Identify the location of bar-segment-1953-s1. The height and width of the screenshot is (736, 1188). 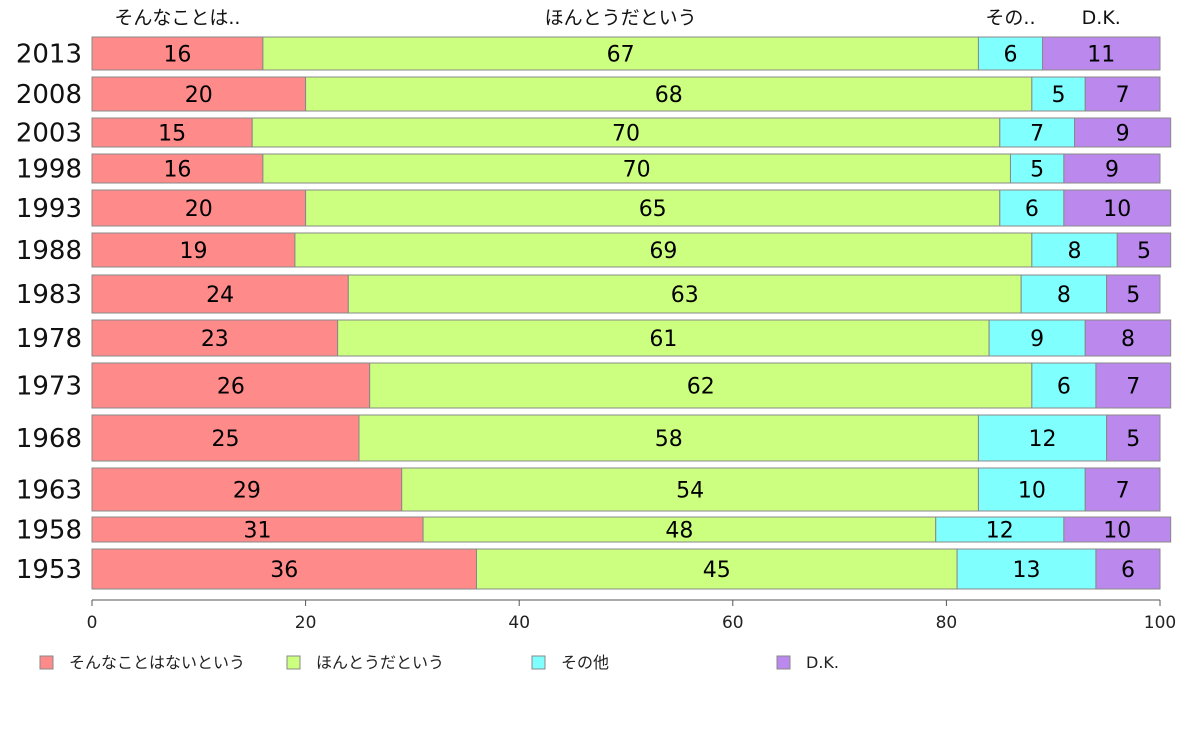
(716, 569).